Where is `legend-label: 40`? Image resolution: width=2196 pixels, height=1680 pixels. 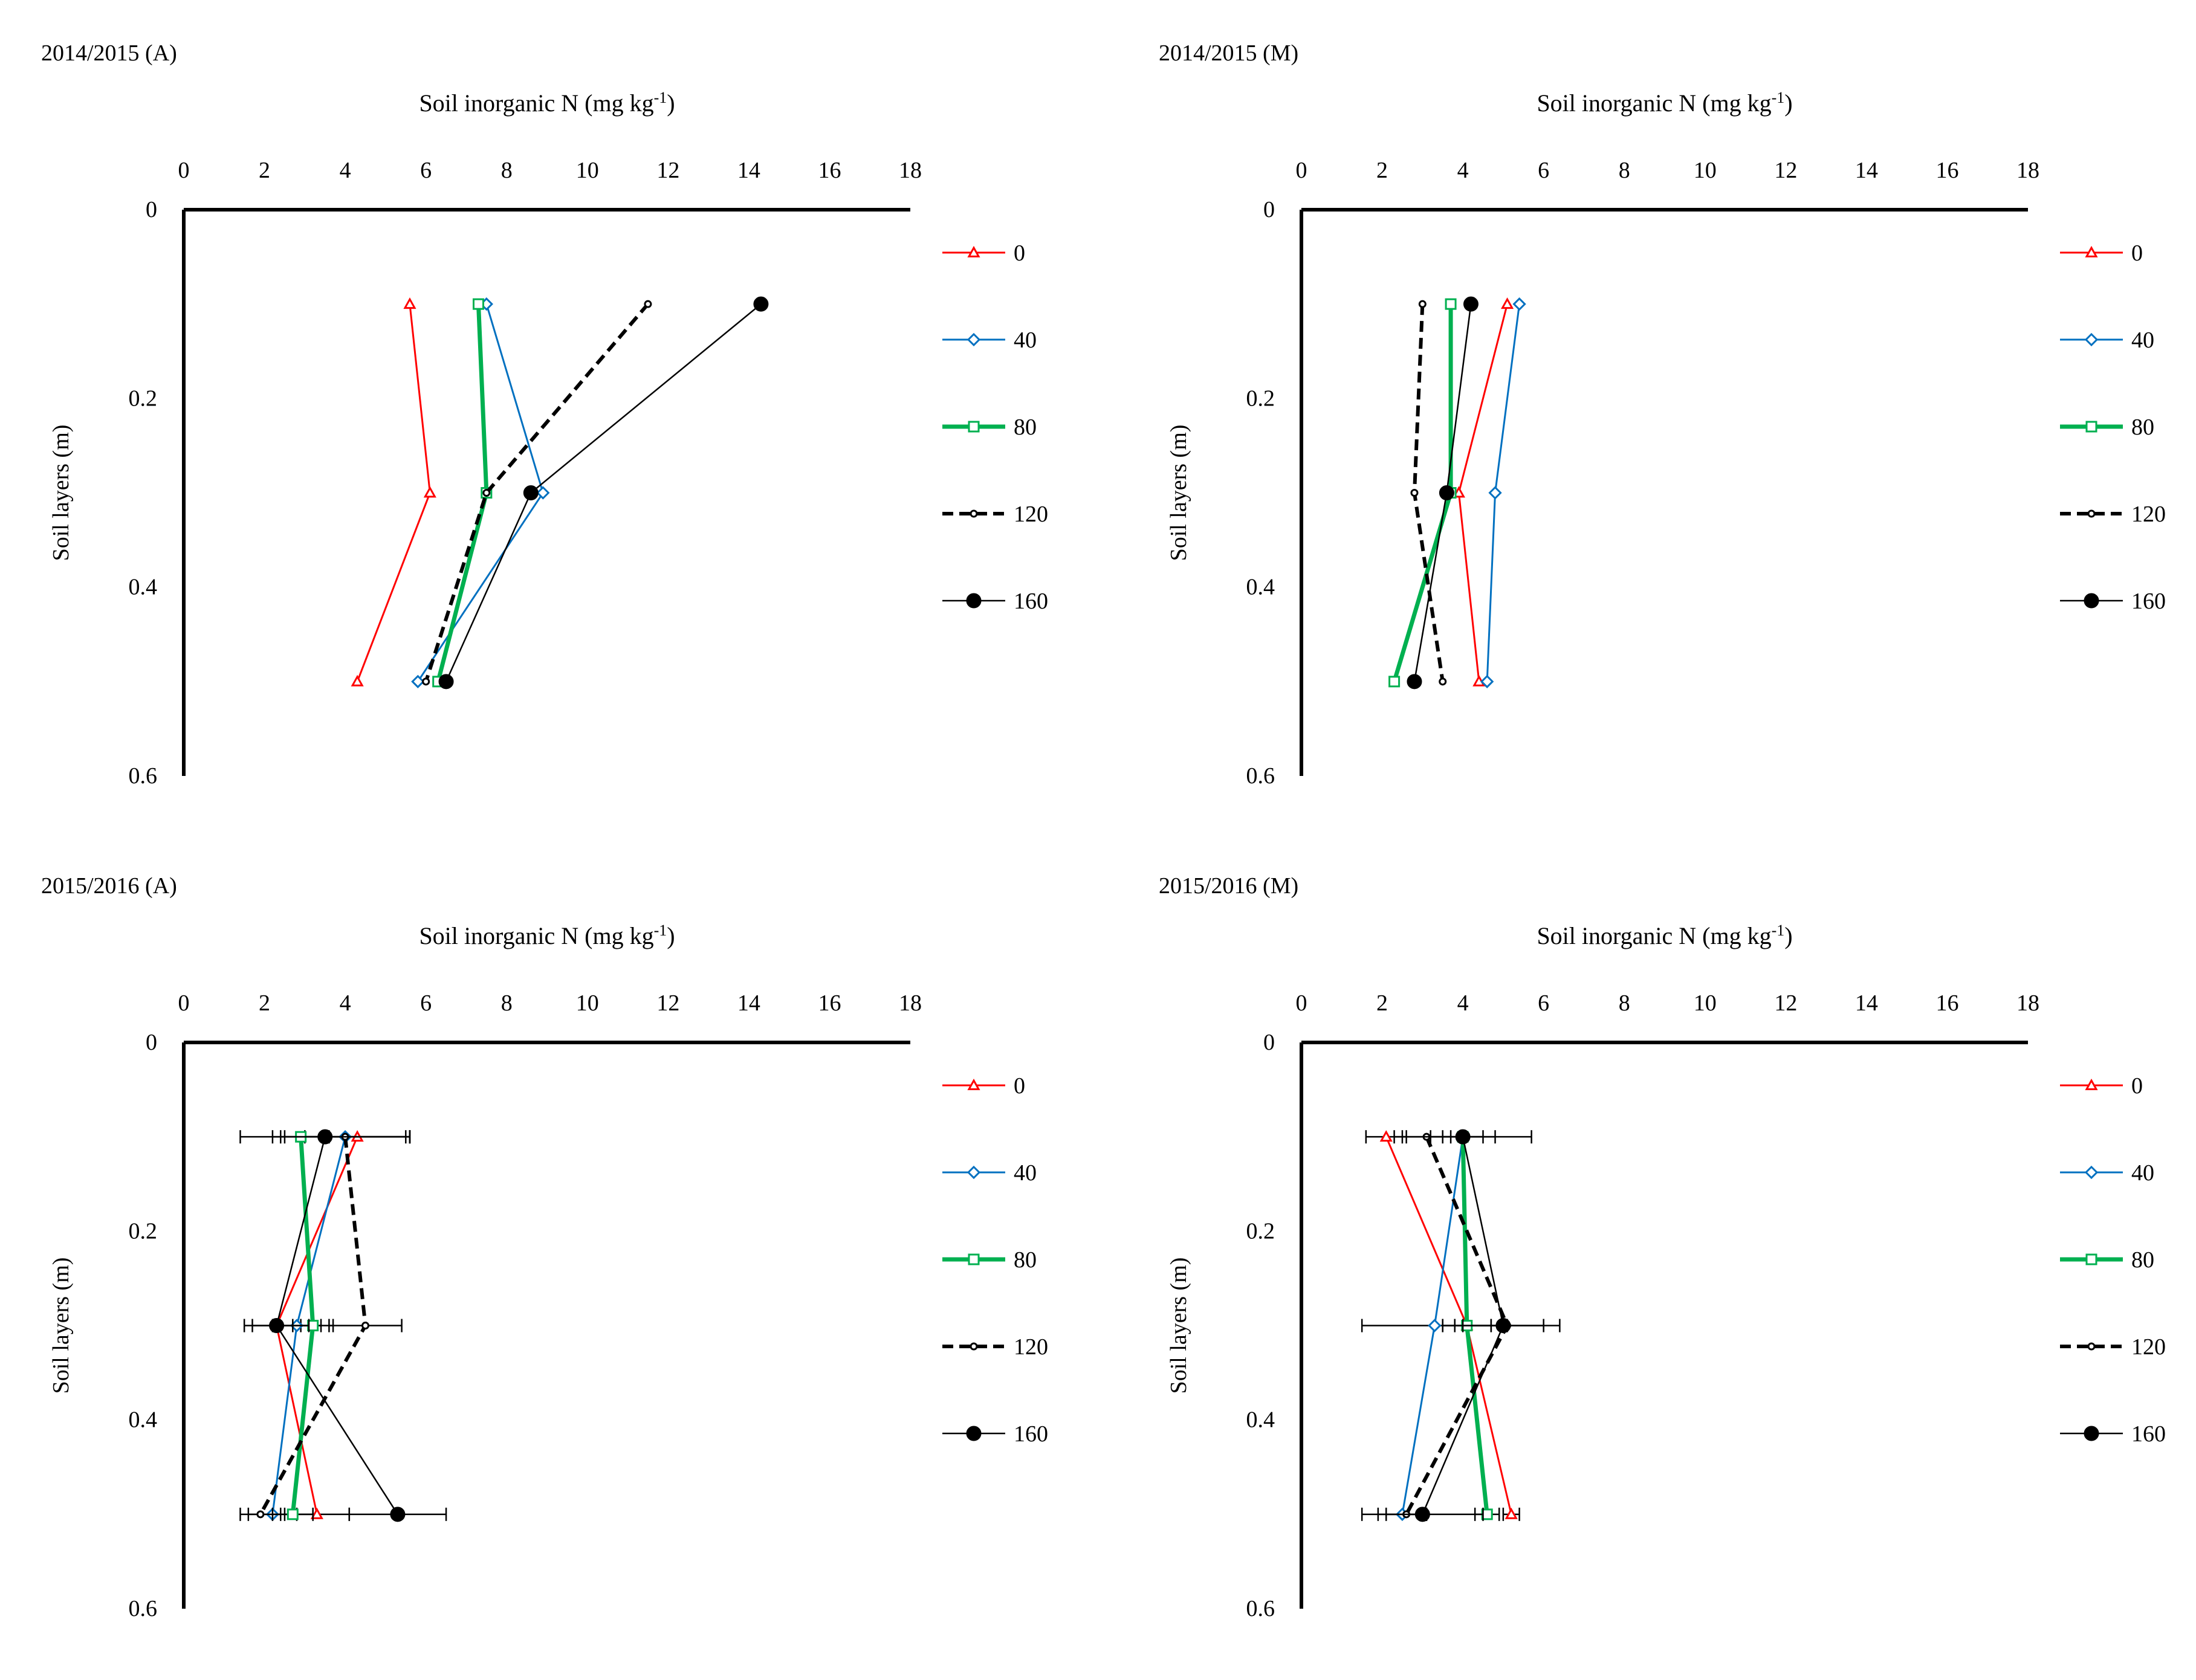 legend-label: 40 is located at coordinates (2142, 340).